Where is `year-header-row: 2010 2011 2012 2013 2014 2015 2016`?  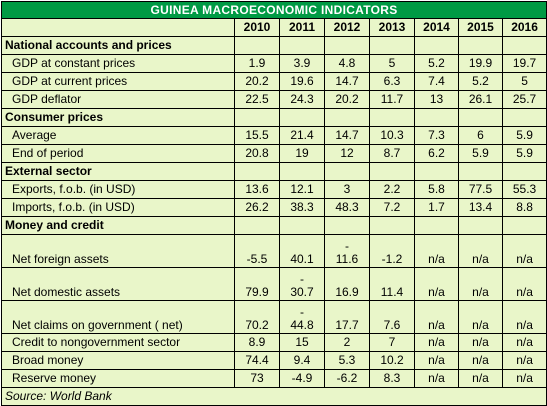 year-header-row: 2010 2011 2012 2013 2014 2015 2016 is located at coordinates (274, 27).